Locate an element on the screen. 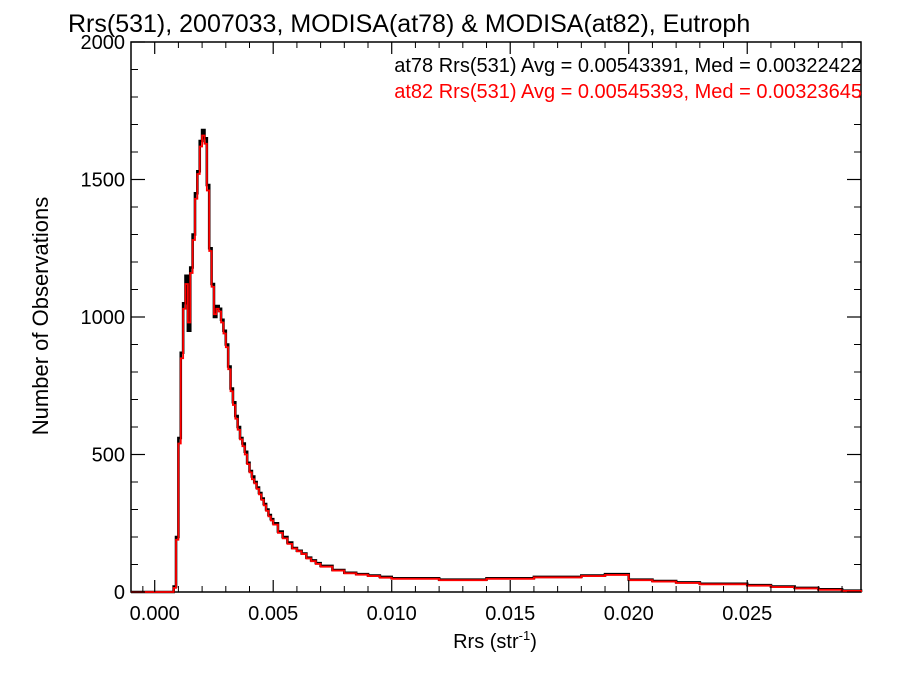  x-tick-label: 0.010 is located at coordinates (392, 614).